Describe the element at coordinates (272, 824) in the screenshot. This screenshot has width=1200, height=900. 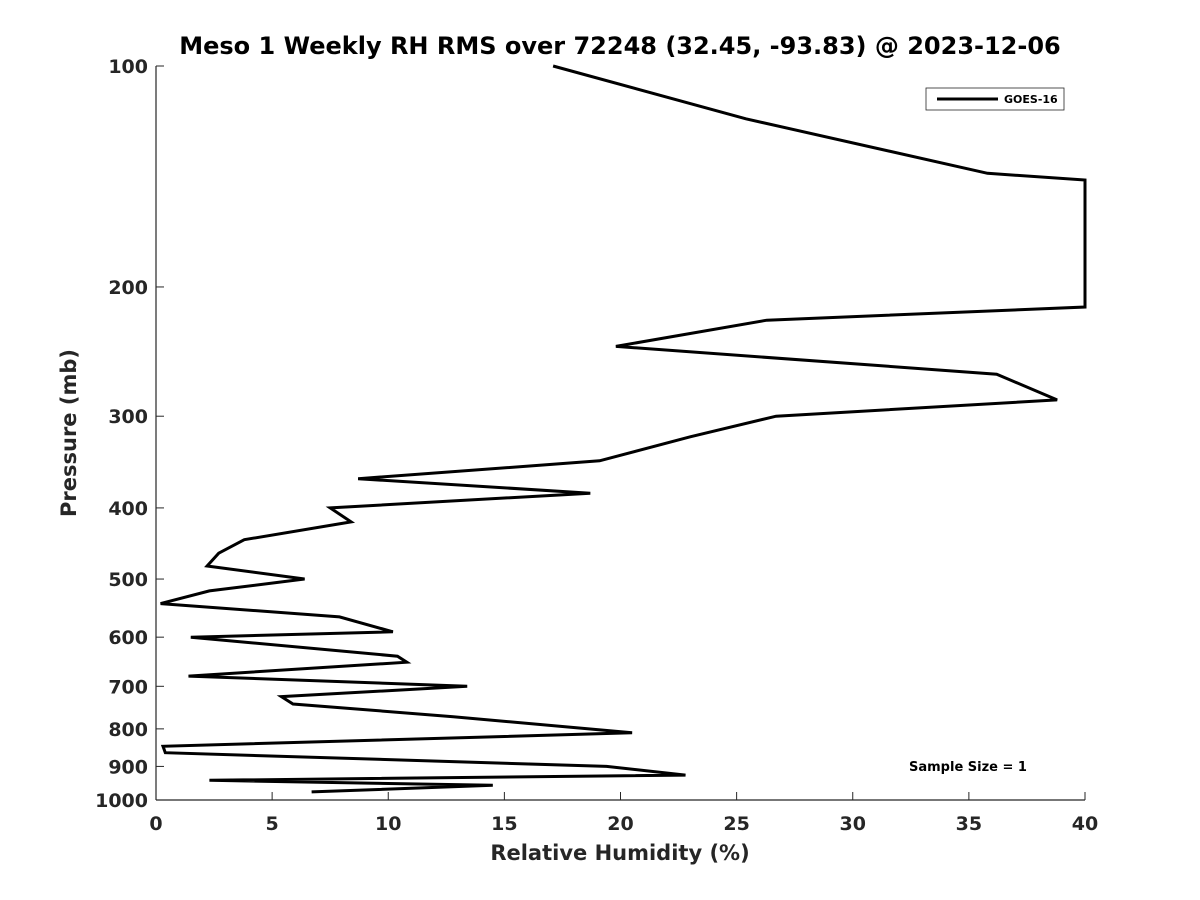
I see `x-tick-label: 5` at that location.